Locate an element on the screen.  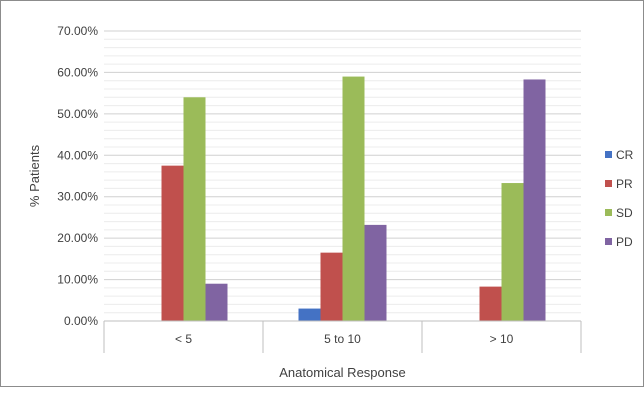
y-tick-label: 60.00% is located at coordinates (77, 72).